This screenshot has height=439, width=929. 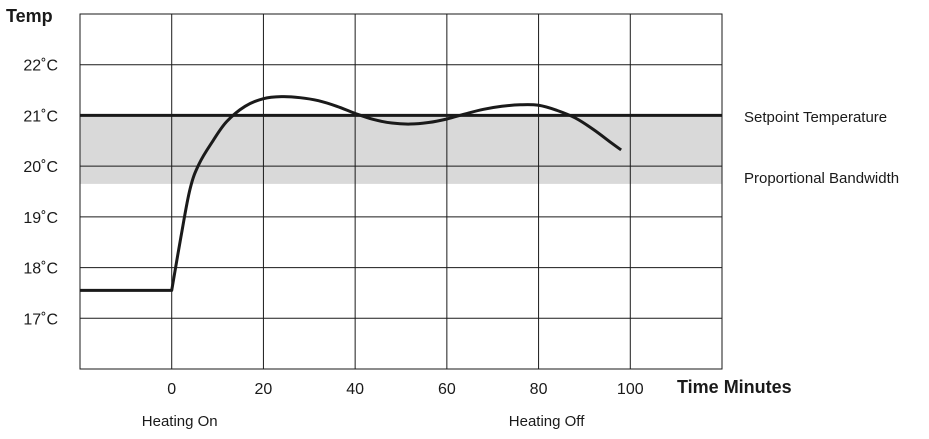 I want to click on y-tick-label: 22˚C, so click(x=40, y=66).